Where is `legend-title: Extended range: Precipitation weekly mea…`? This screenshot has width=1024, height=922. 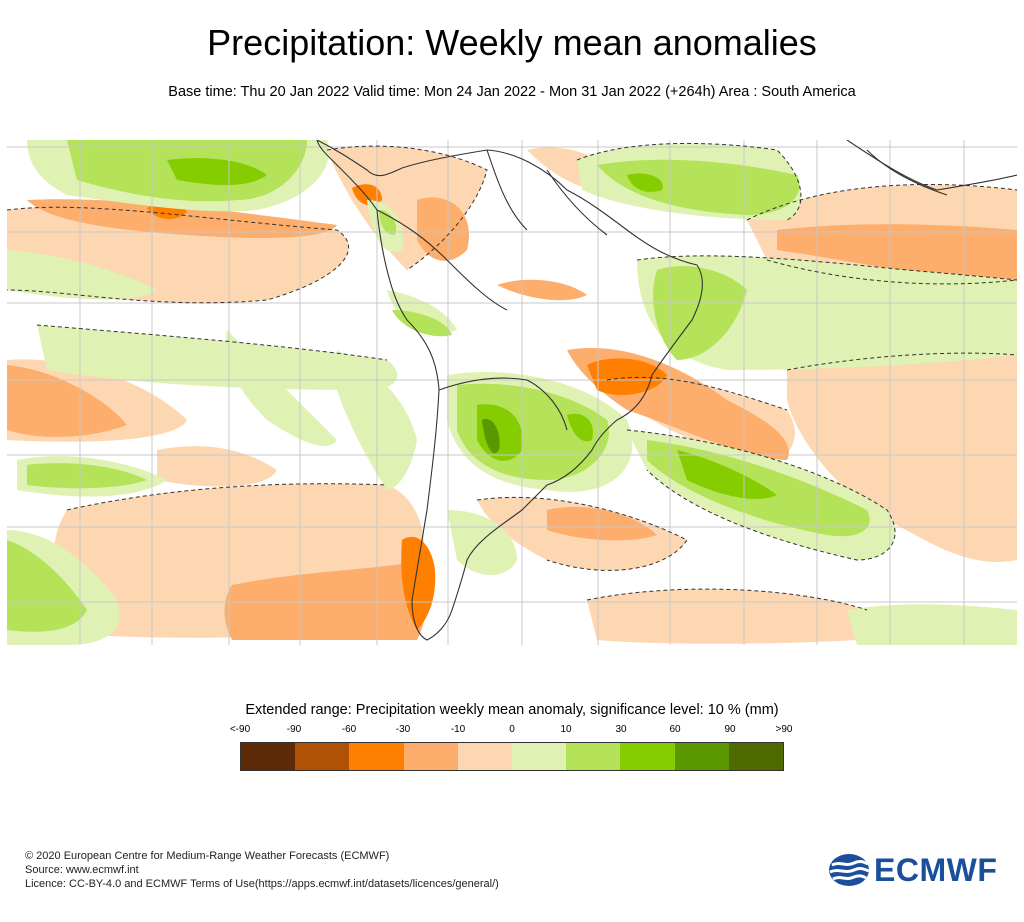
legend-title: Extended range: Precipitation weekly mea… is located at coordinates (512, 710).